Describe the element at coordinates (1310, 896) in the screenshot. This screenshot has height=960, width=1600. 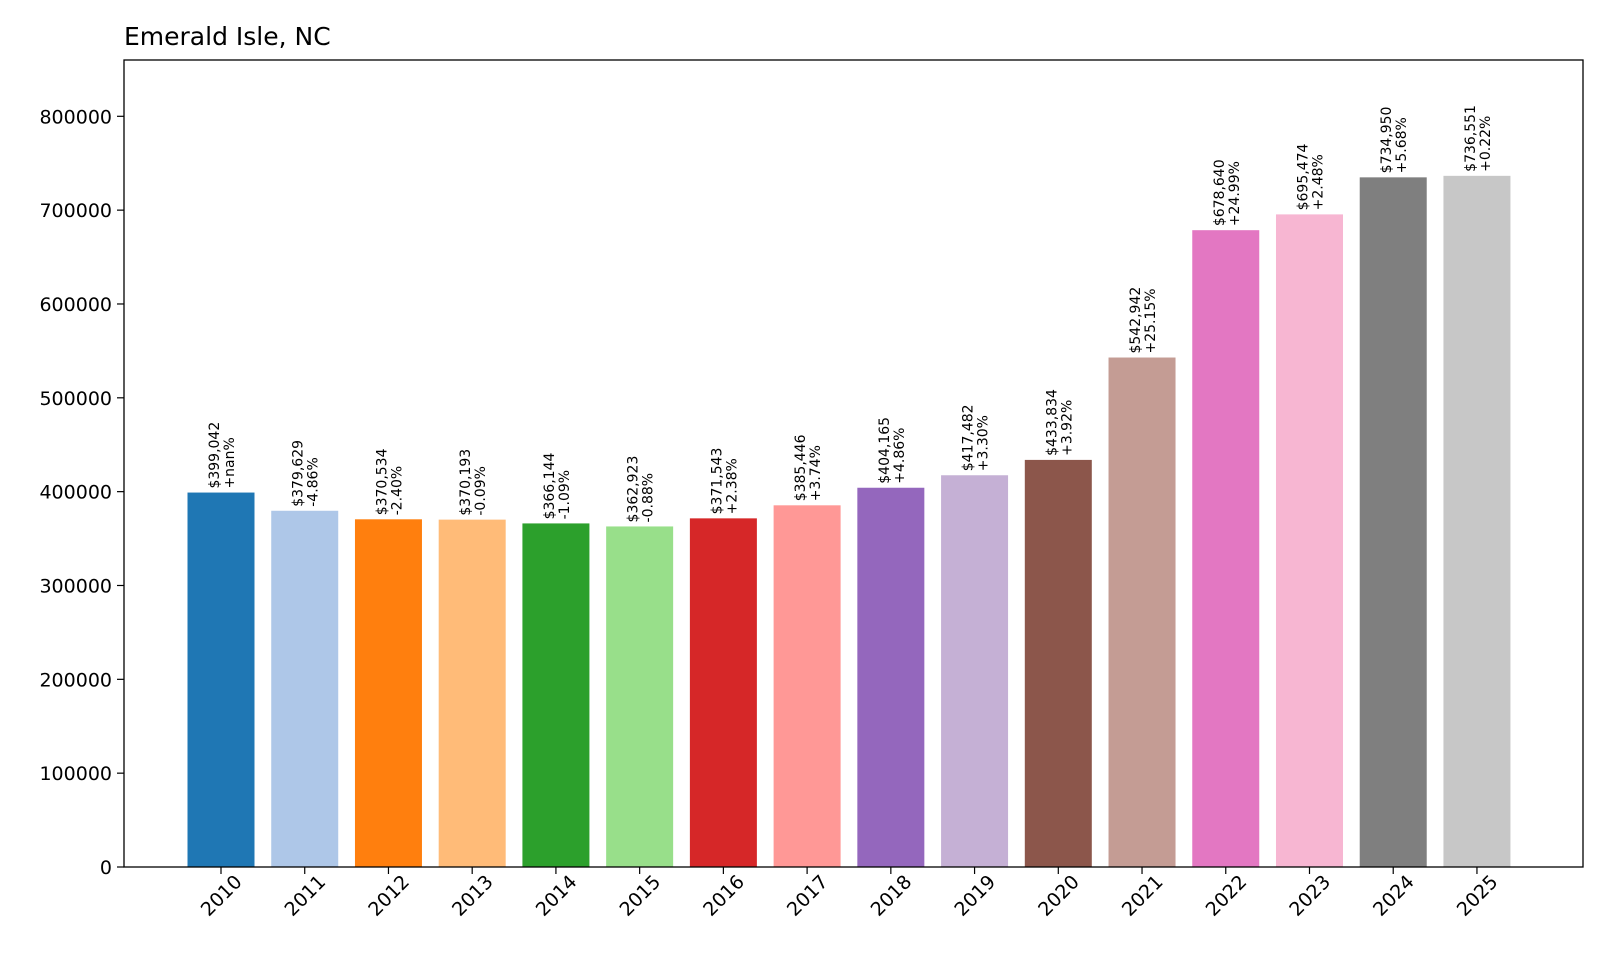
I see `x-tick-label: 2023` at that location.